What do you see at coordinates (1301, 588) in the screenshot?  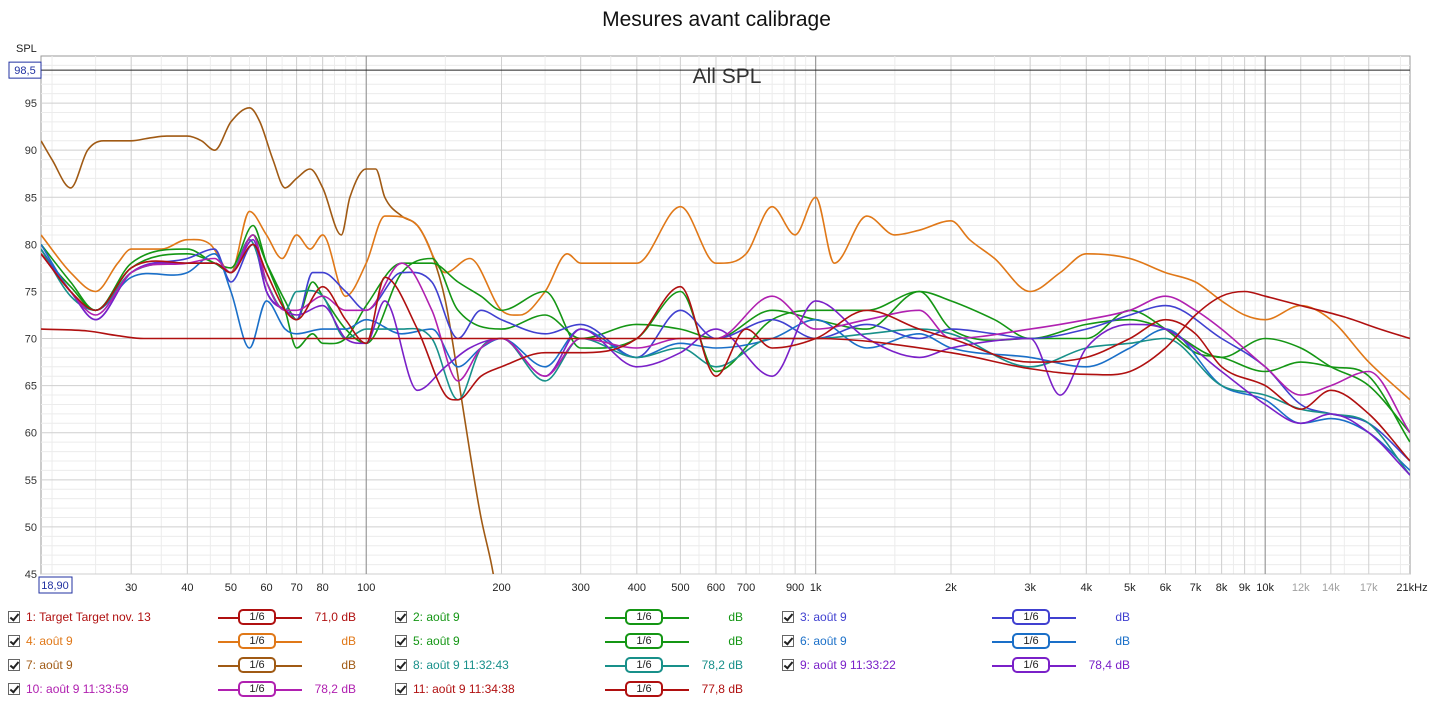 I see `x-tick-label: 12k` at bounding box center [1301, 588].